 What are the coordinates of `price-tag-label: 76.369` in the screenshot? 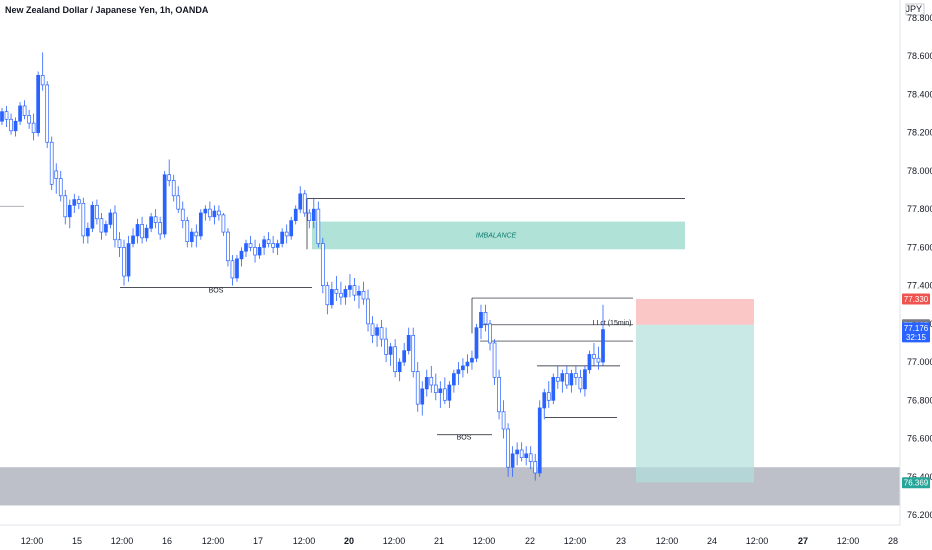 It's located at (916, 483).